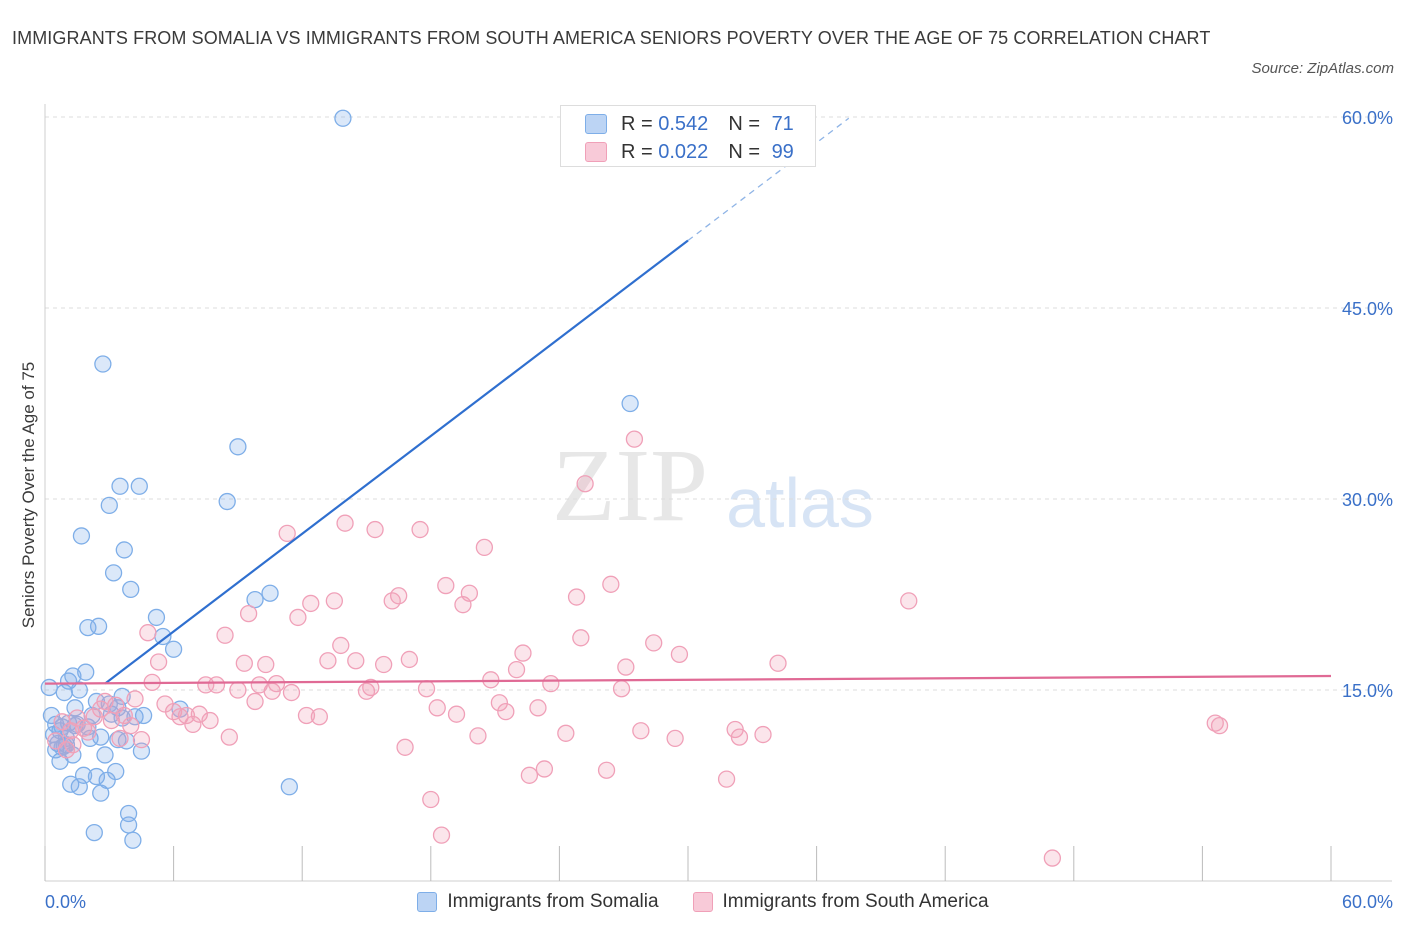 The image size is (1406, 930). I want to click on y-axis-label: Seniors Poverty Over the Age of 75, so click(28, 495).